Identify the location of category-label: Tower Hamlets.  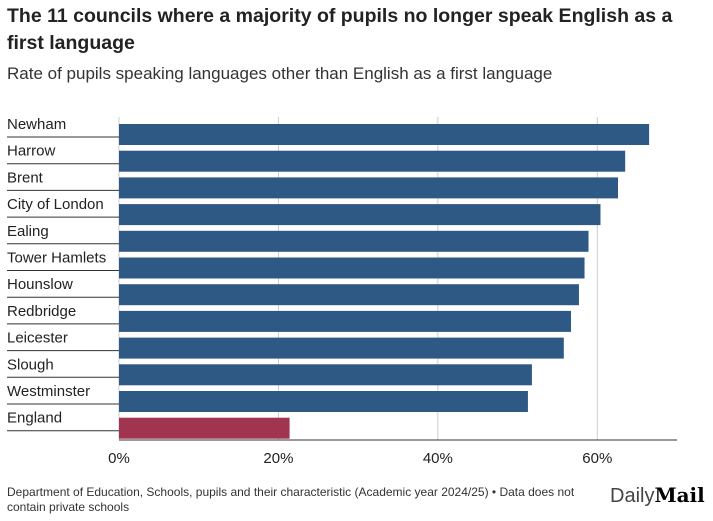
(56, 257).